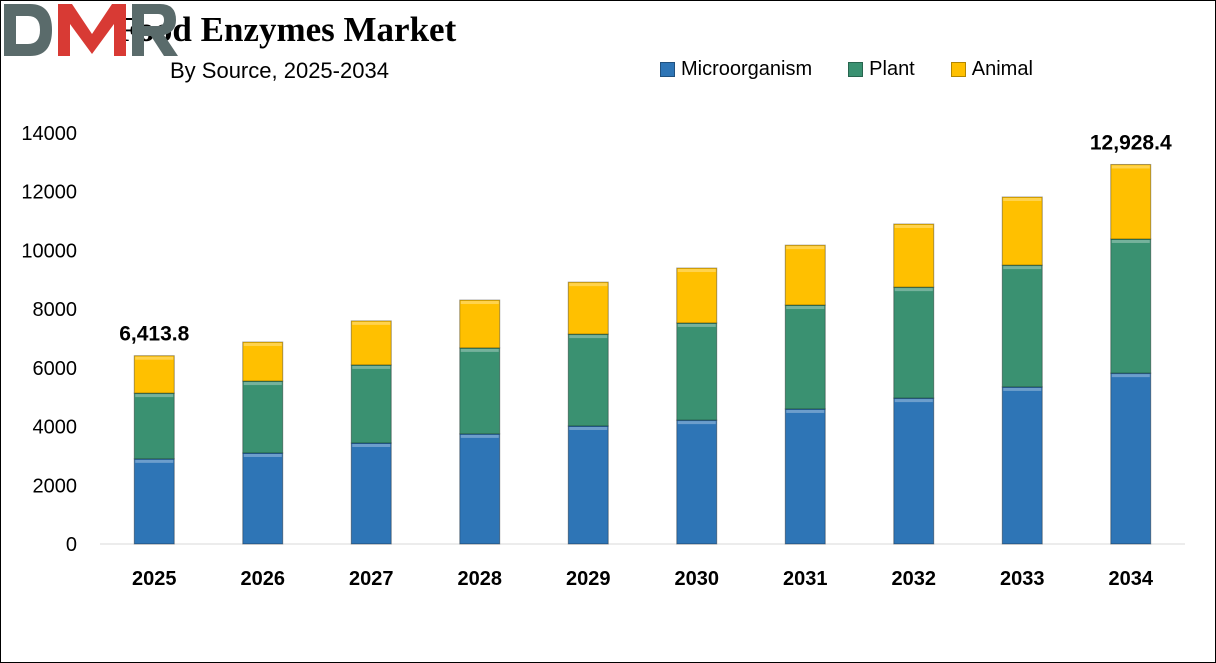 The height and width of the screenshot is (663, 1216). Describe the element at coordinates (1002, 69) in the screenshot. I see `legend-label: Animal` at that location.